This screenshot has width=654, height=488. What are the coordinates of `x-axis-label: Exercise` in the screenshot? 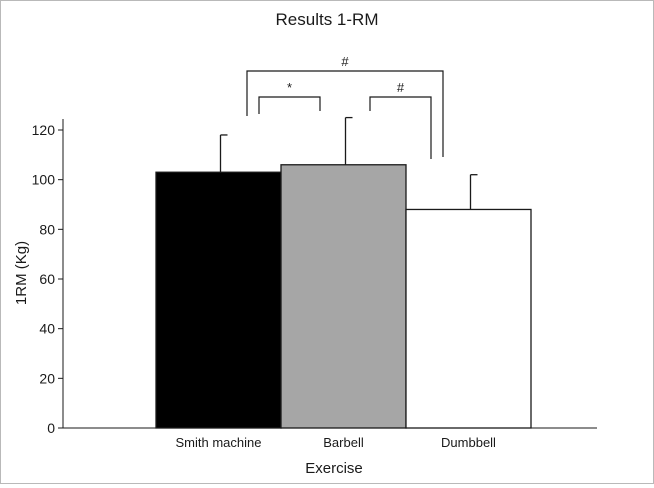 It's located at (334, 468).